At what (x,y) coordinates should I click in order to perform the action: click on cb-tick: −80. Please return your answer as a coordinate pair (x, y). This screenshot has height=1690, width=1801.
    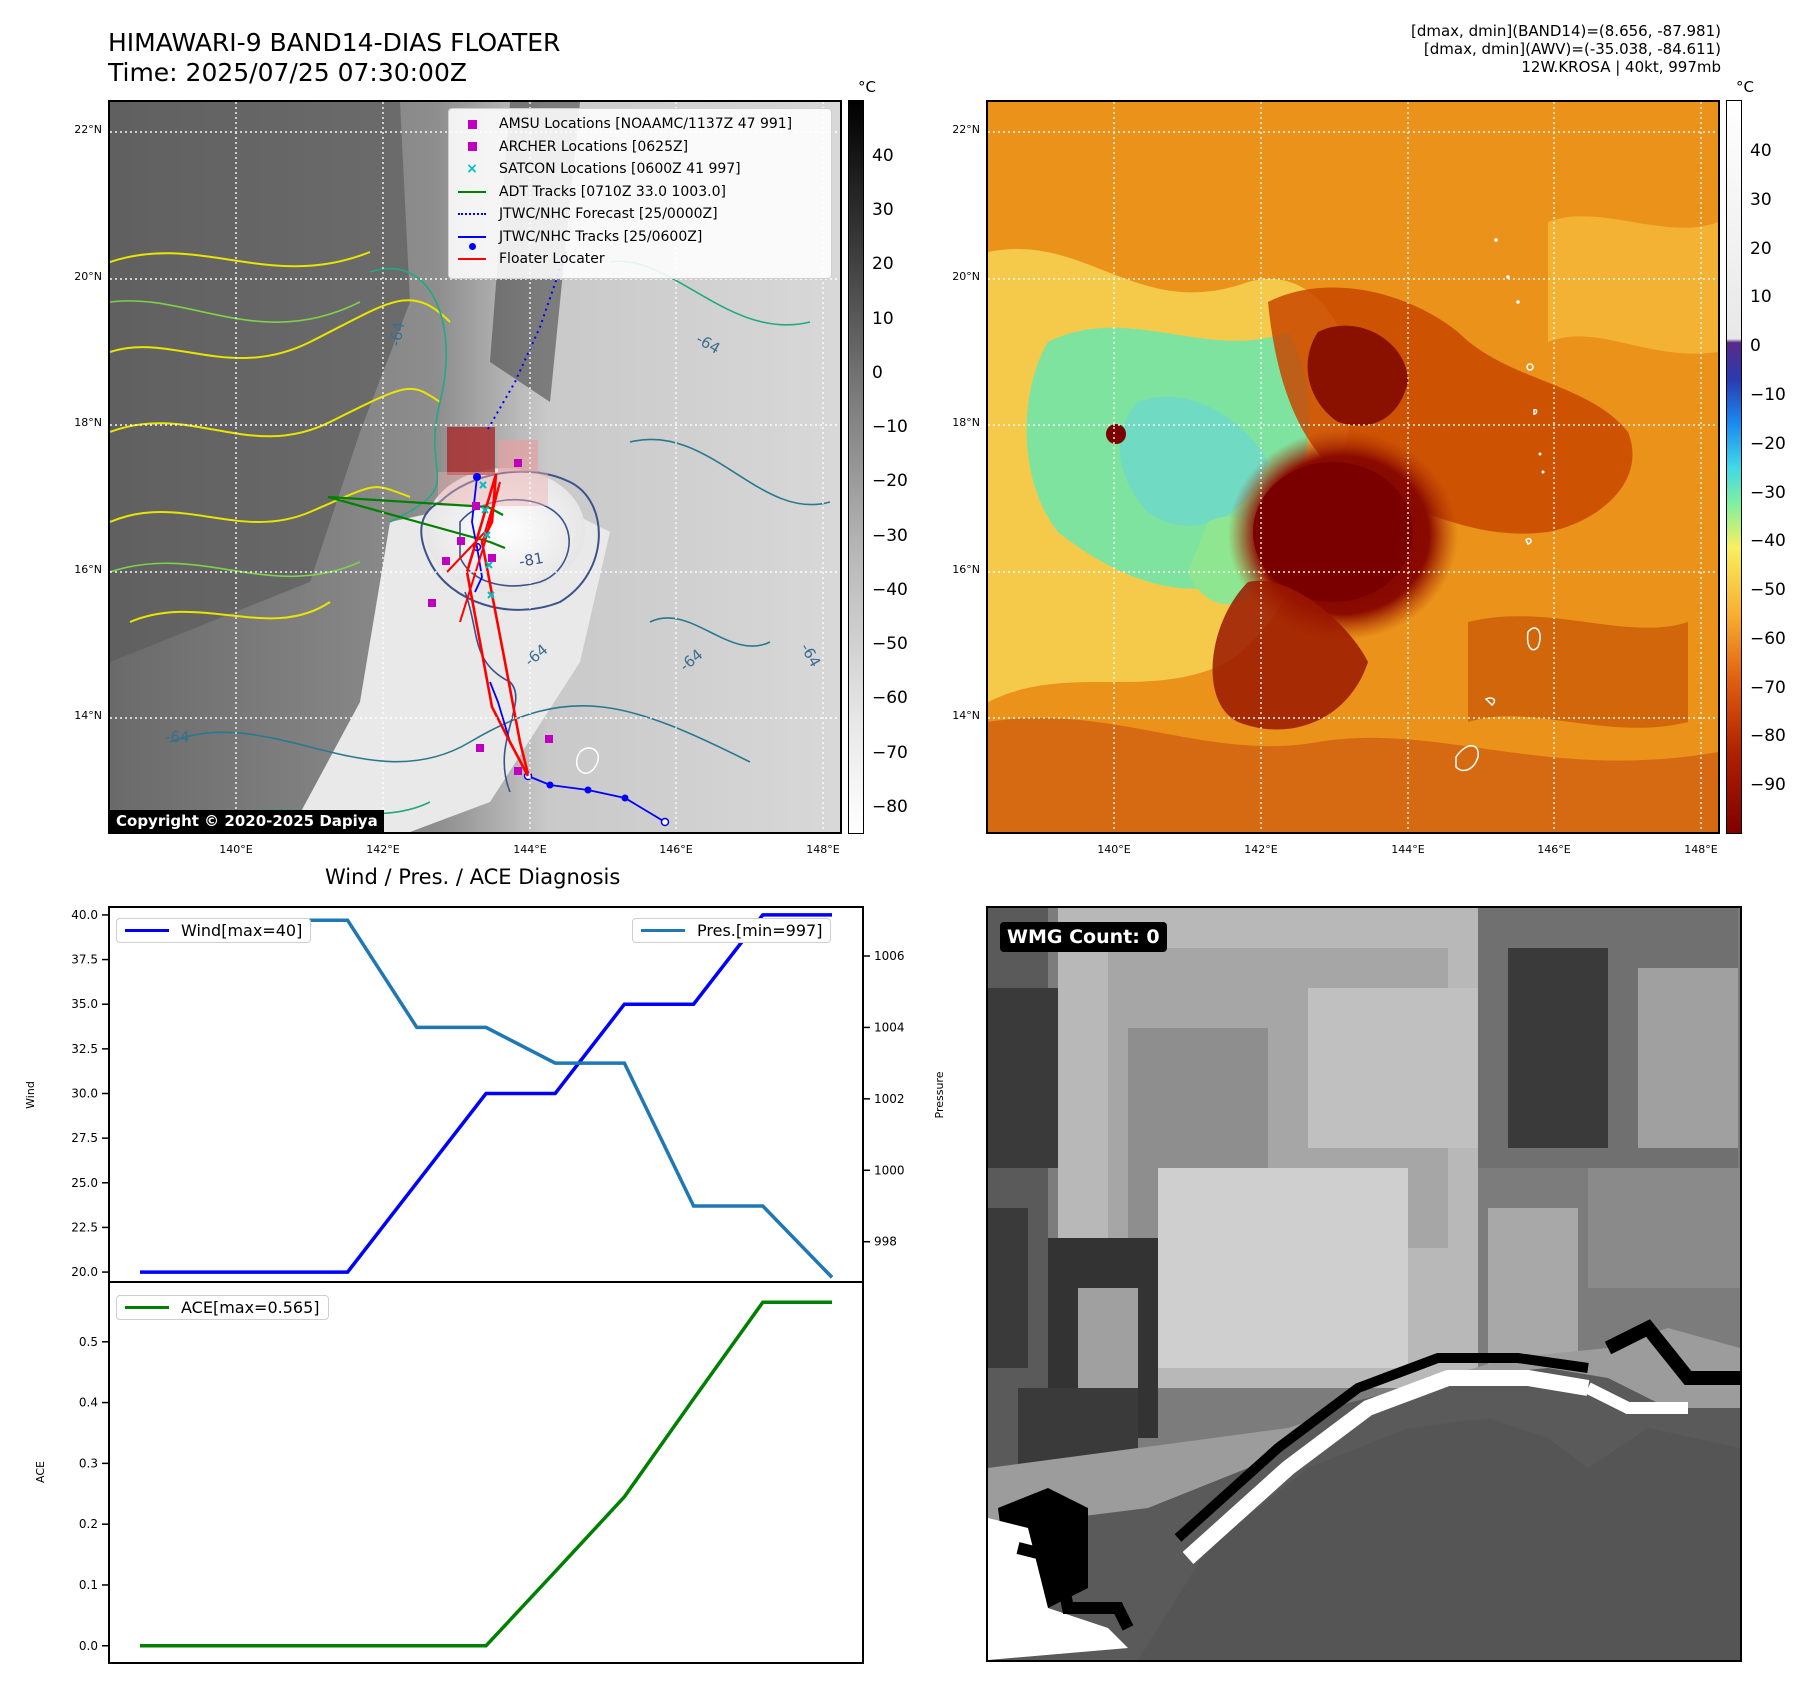
    Looking at the image, I should click on (890, 807).